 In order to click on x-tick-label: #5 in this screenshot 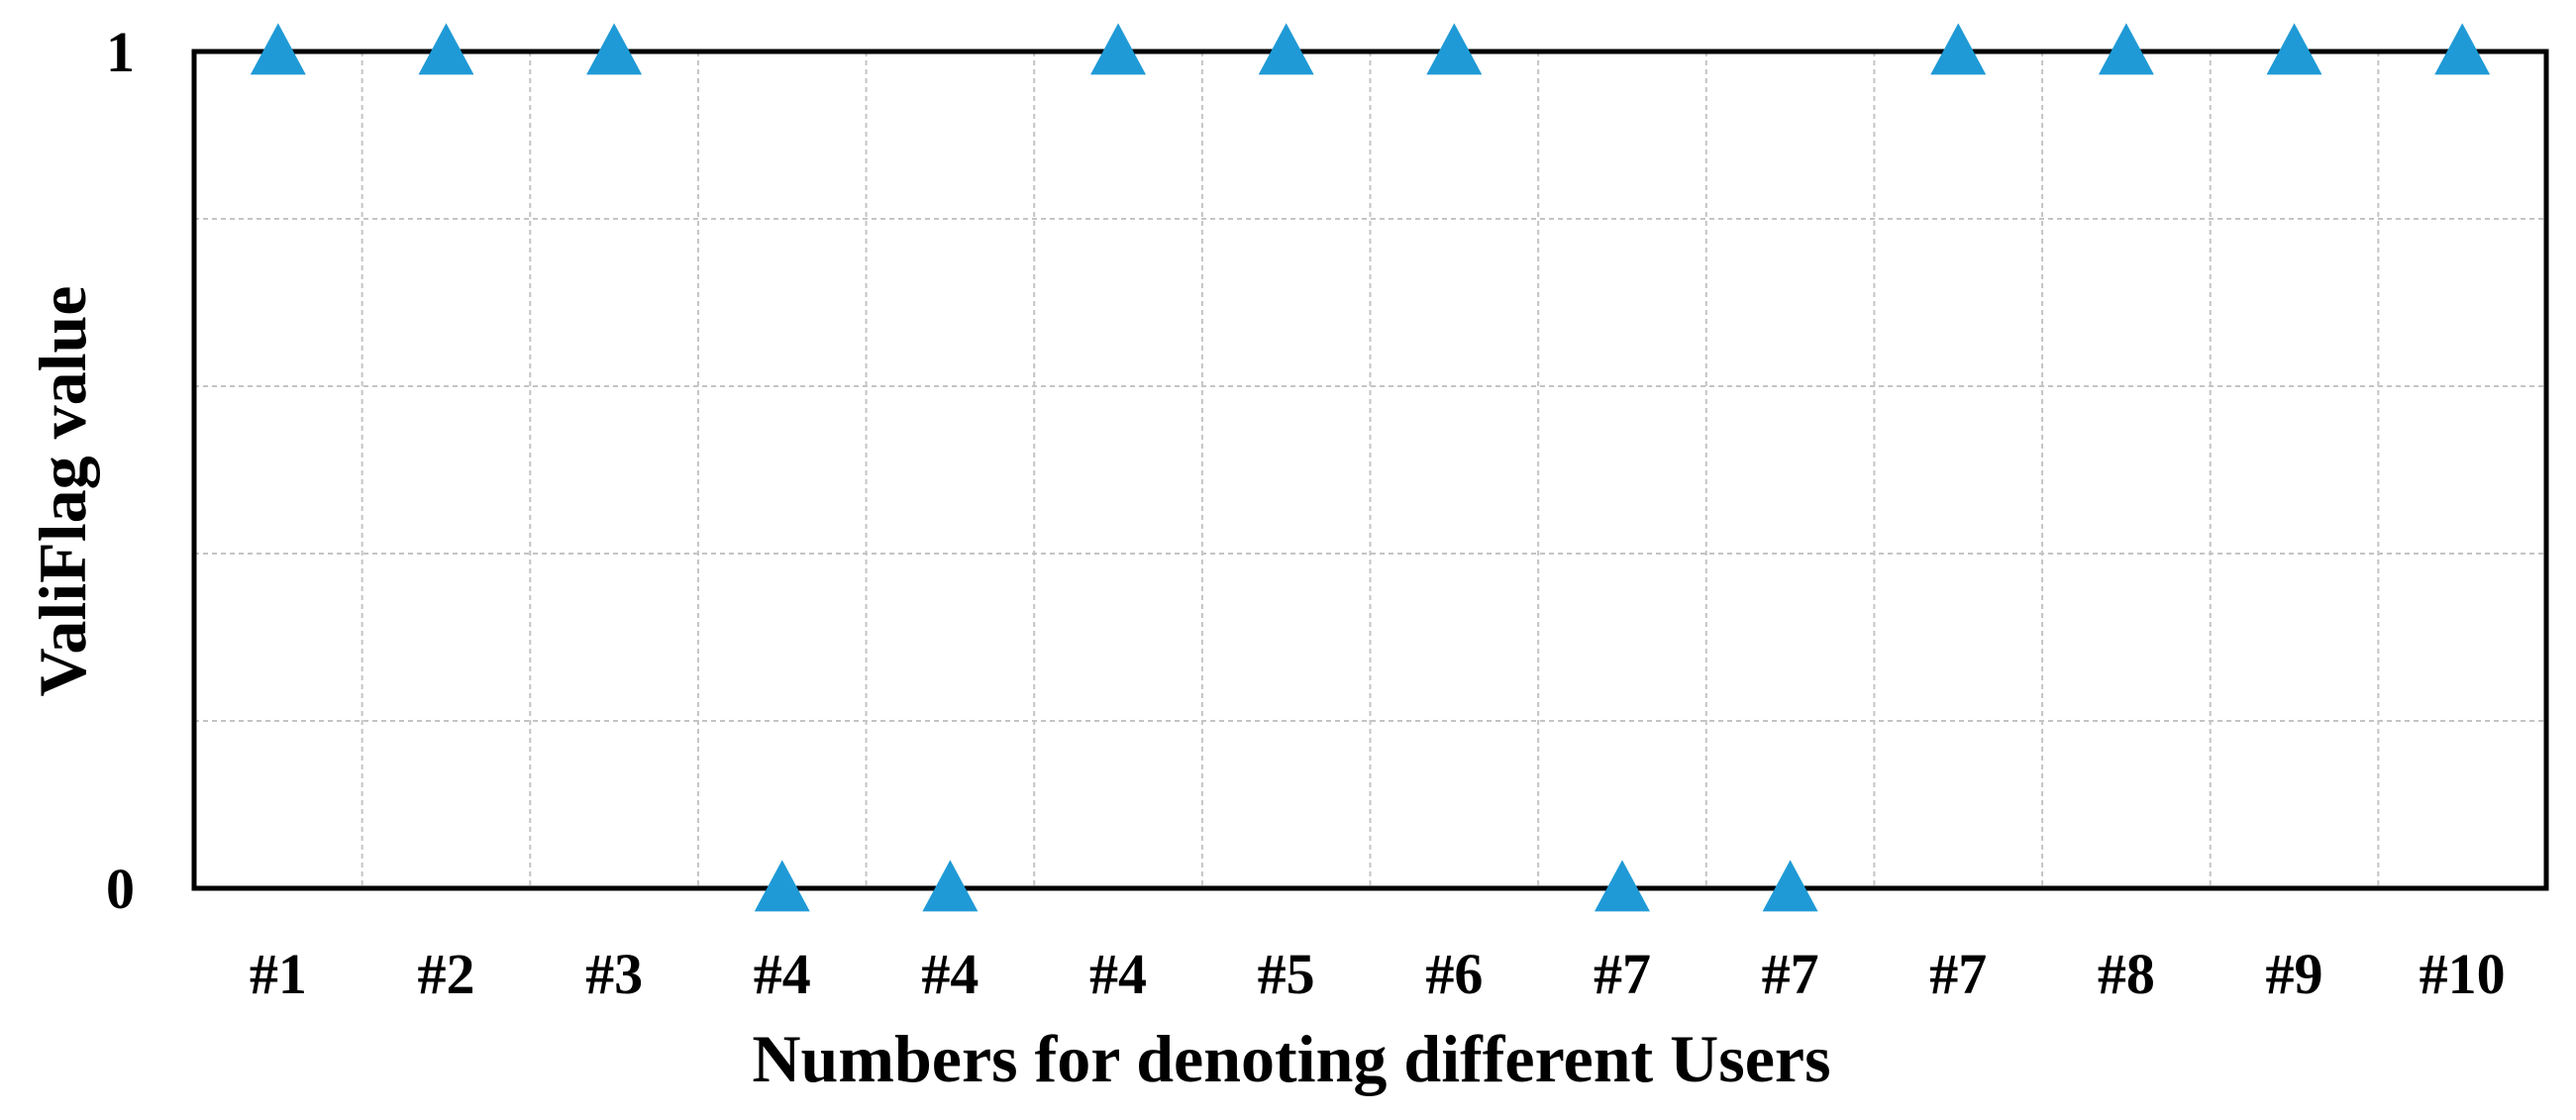, I will do `click(1286, 974)`.